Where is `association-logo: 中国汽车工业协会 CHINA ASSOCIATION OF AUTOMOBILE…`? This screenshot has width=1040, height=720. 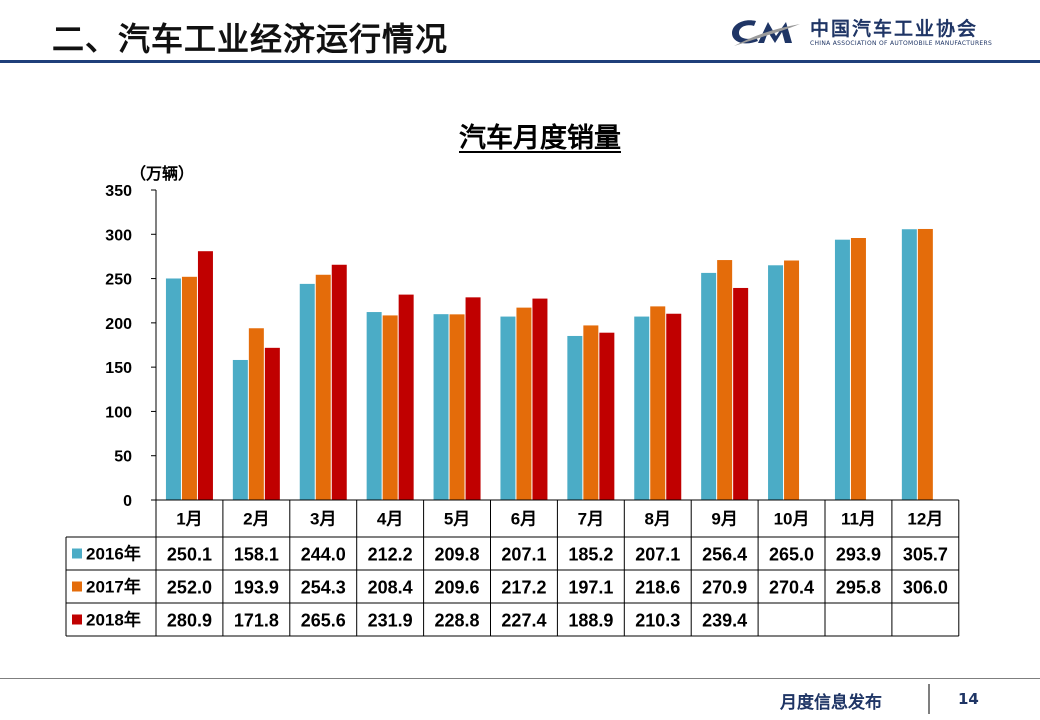 association-logo: 中国汽车工业协会 CHINA ASSOCIATION OF AUTOMOBILE… is located at coordinates (865, 34).